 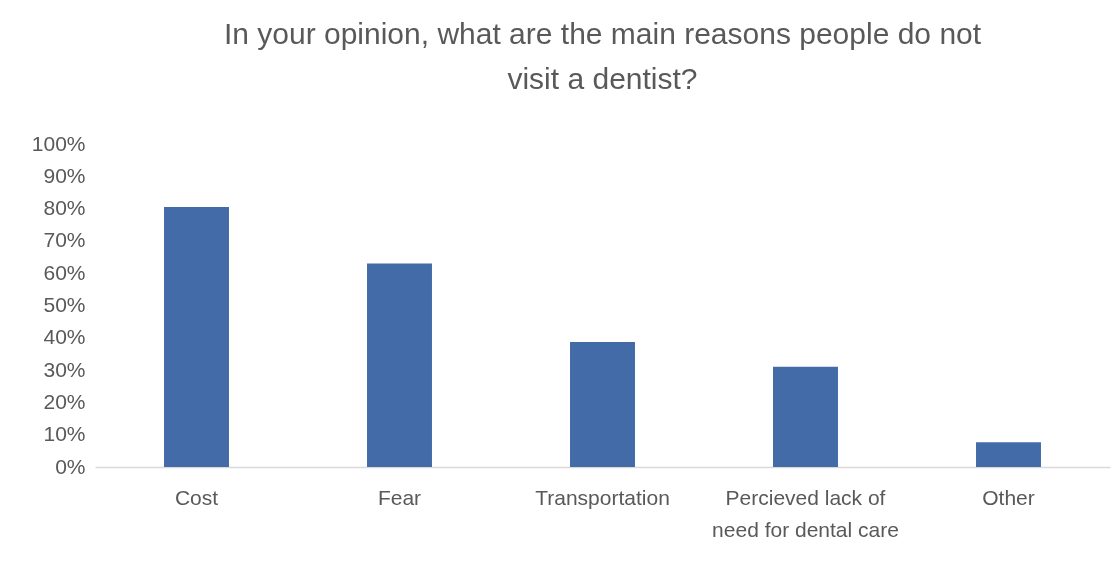 What do you see at coordinates (64, 208) in the screenshot?
I see `y-tick-label: 80%` at bounding box center [64, 208].